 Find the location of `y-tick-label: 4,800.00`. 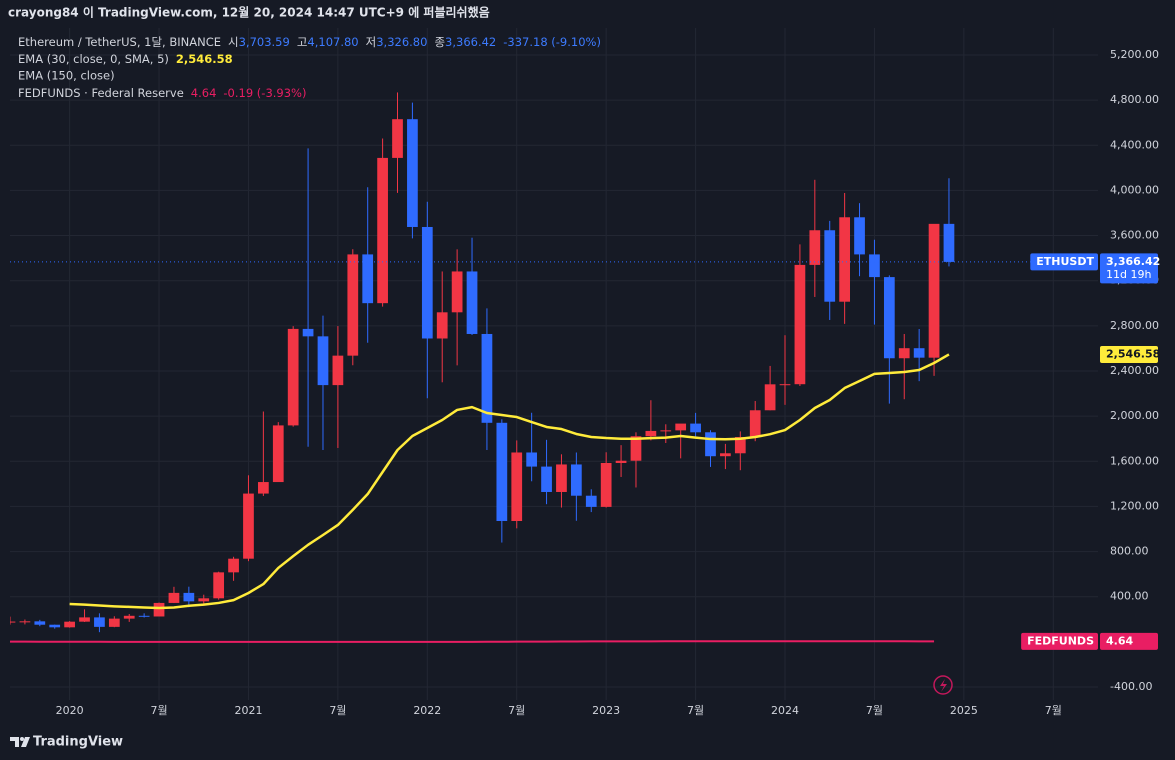

y-tick-label: 4,800.00 is located at coordinates (1134, 99).